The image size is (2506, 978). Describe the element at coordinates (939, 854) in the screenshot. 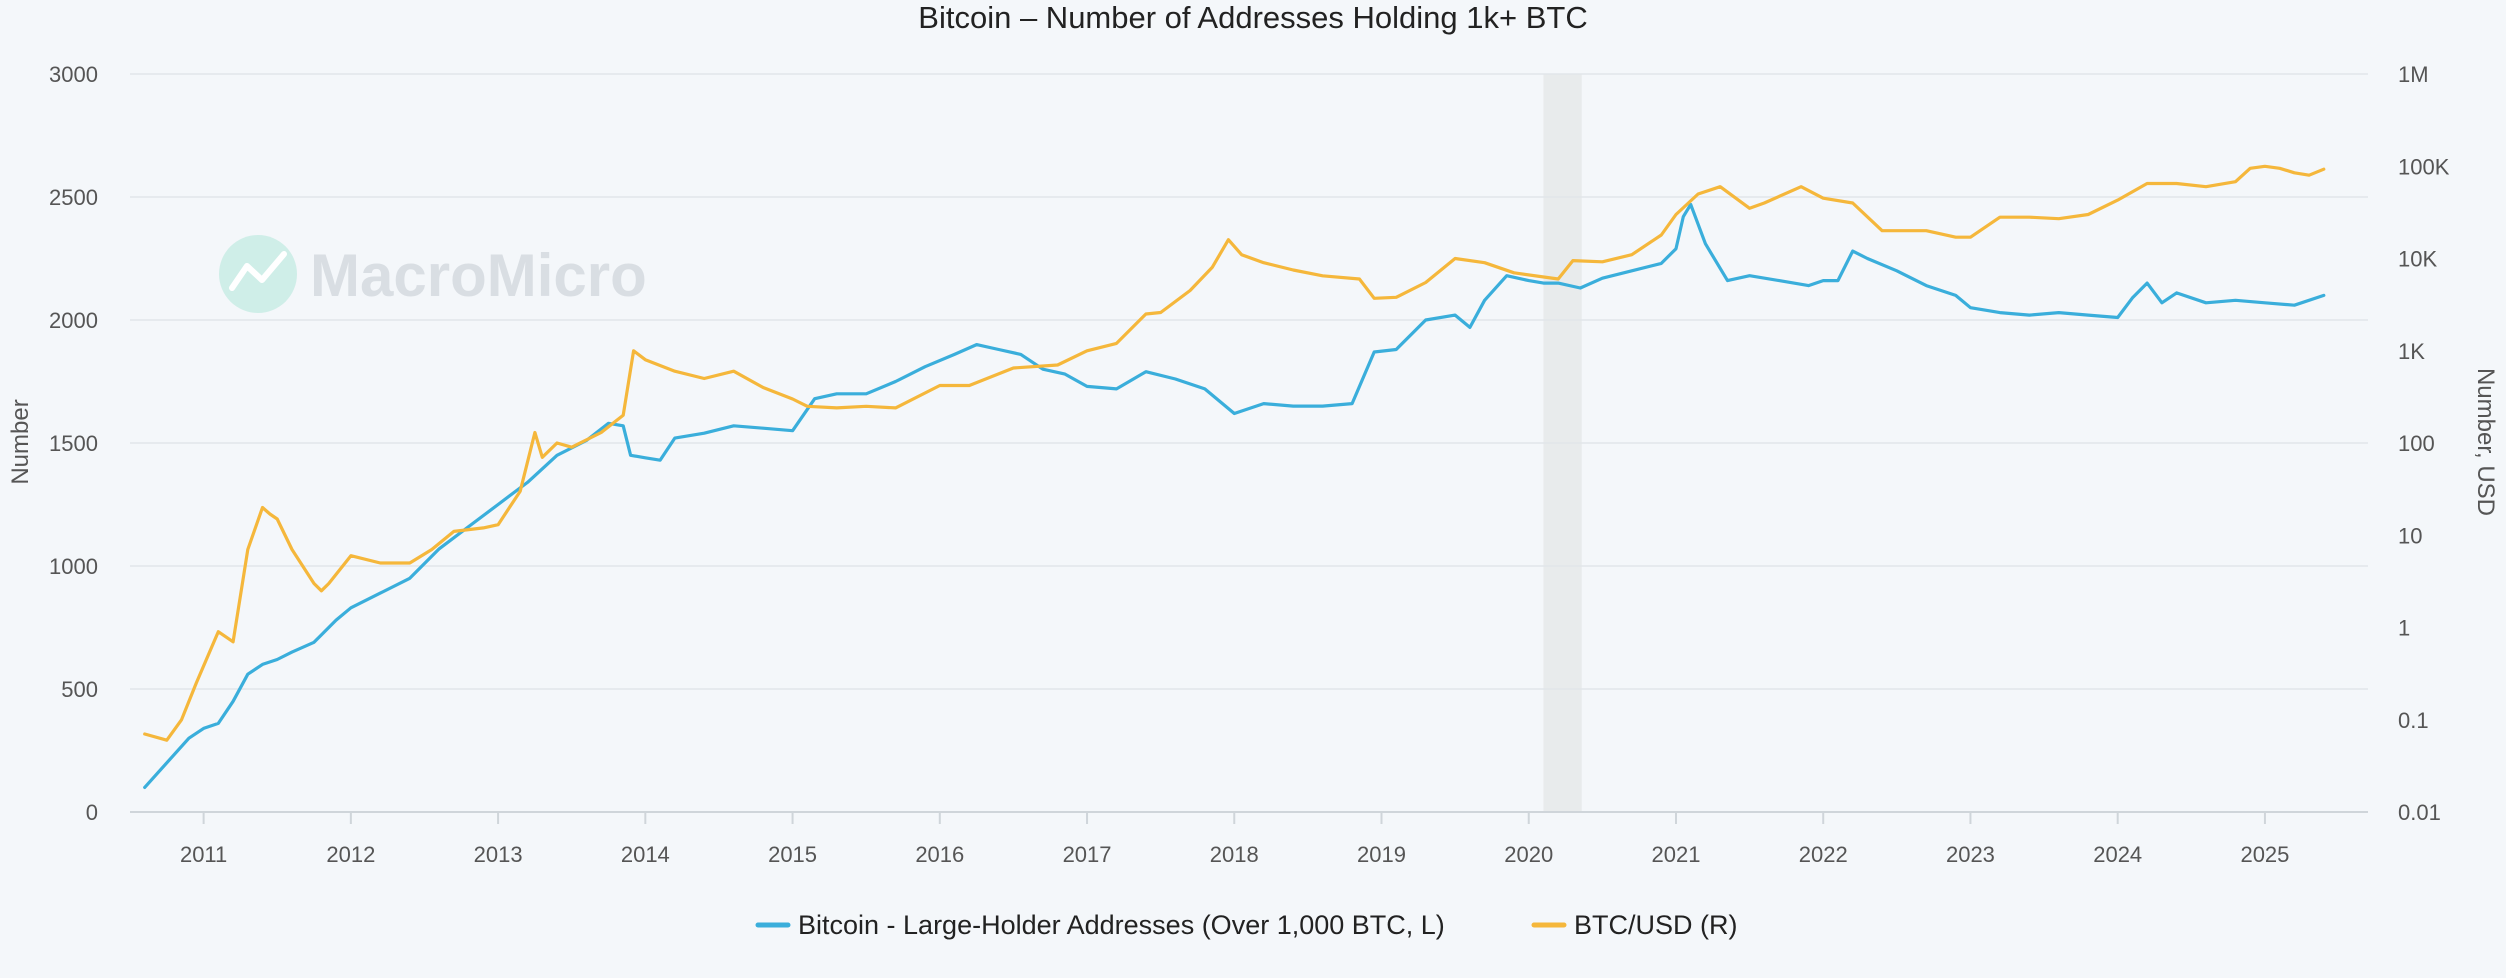

I see `x-tick-label: 2016` at that location.